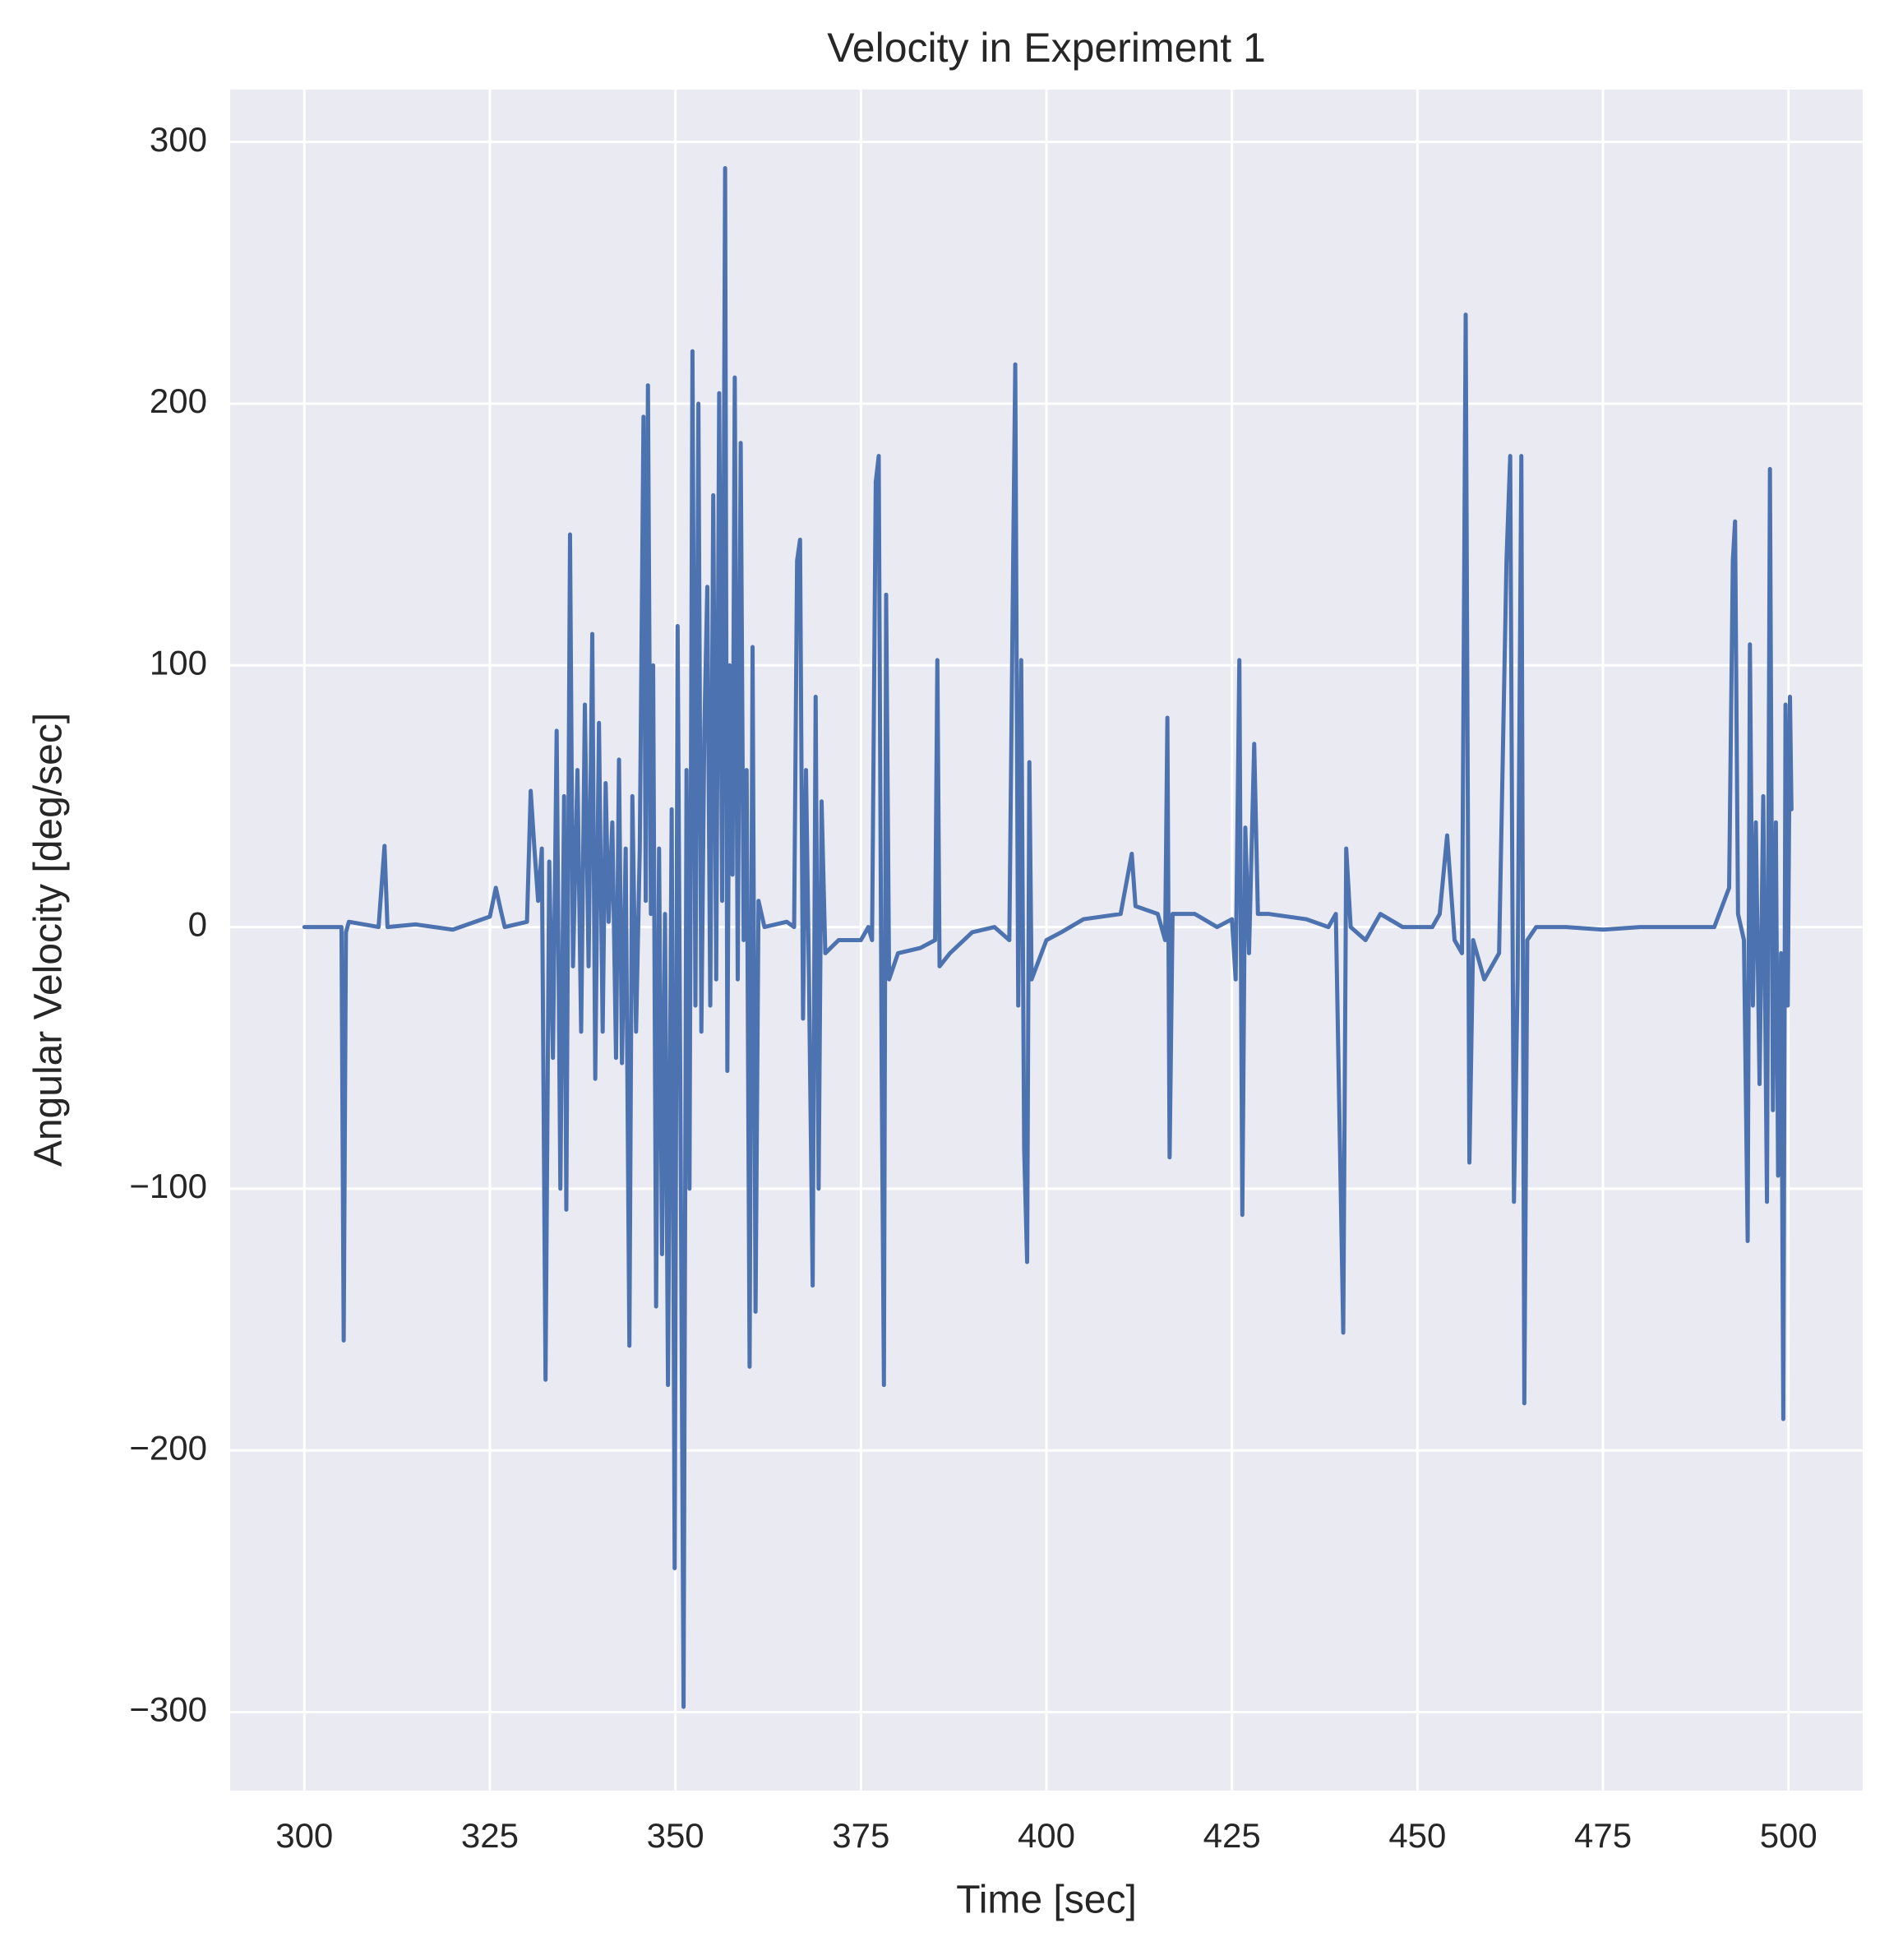 This screenshot has width=1889, height=1960. What do you see at coordinates (1603, 1835) in the screenshot?
I see `x-tick-label: 475` at bounding box center [1603, 1835].